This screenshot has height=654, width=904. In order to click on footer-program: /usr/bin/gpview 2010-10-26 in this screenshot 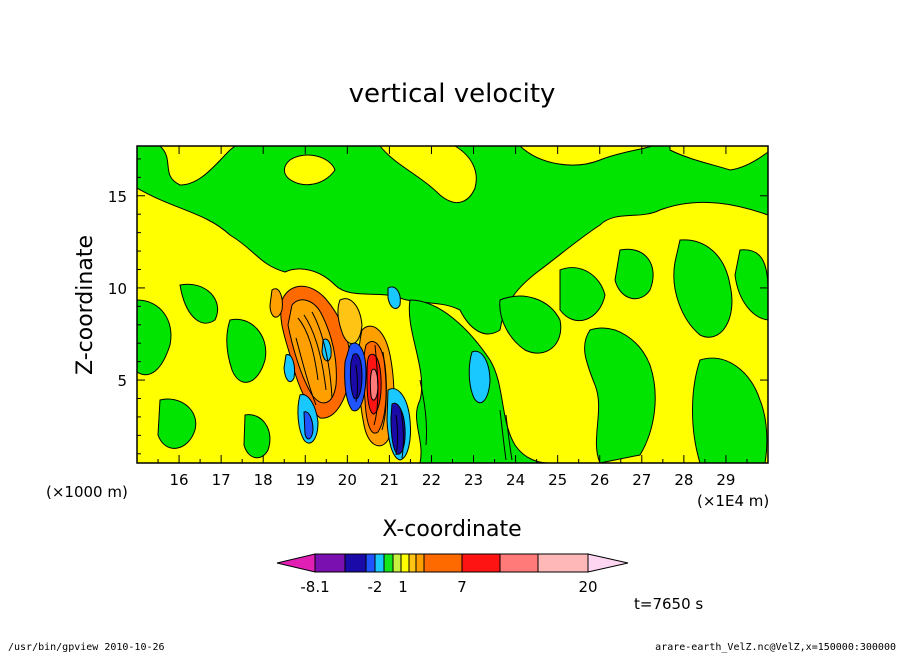, I will do `click(86, 647)`.